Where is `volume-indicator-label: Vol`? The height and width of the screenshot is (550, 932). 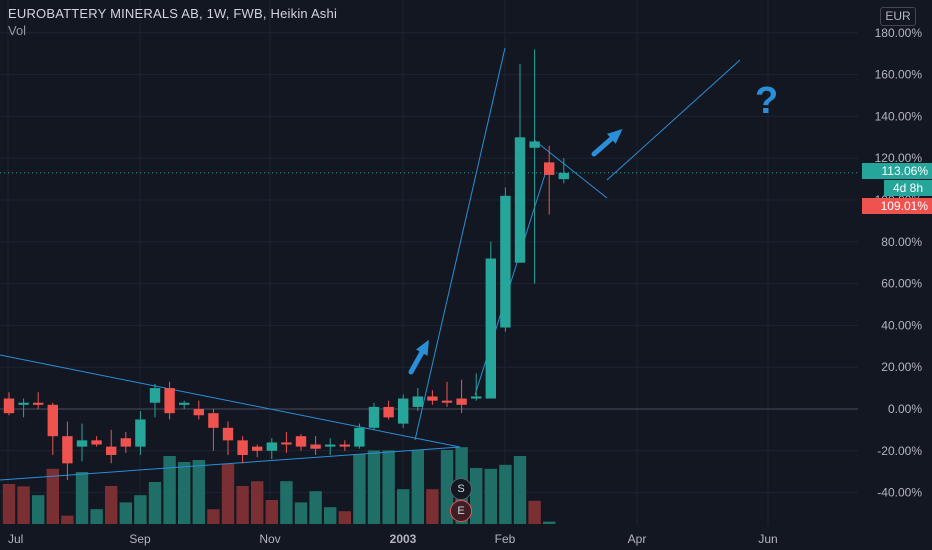 volume-indicator-label: Vol is located at coordinates (17, 30).